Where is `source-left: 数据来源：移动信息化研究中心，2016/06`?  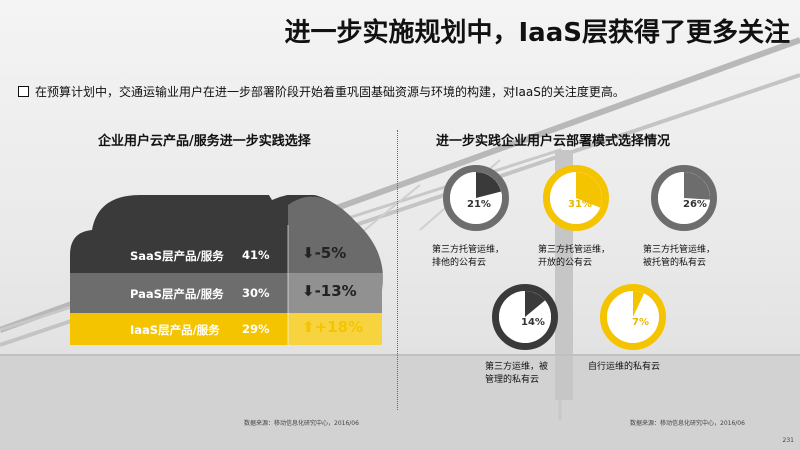
source-left: 数据来源：移动信息化研究中心，2016/06 is located at coordinates (301, 423).